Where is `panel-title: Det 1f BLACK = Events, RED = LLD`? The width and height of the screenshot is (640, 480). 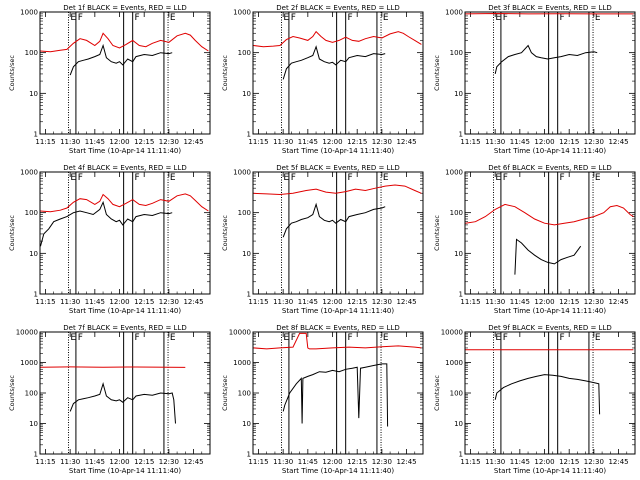
panel-title: Det 1f BLACK = Events, RED = LLD is located at coordinates (124, 8).